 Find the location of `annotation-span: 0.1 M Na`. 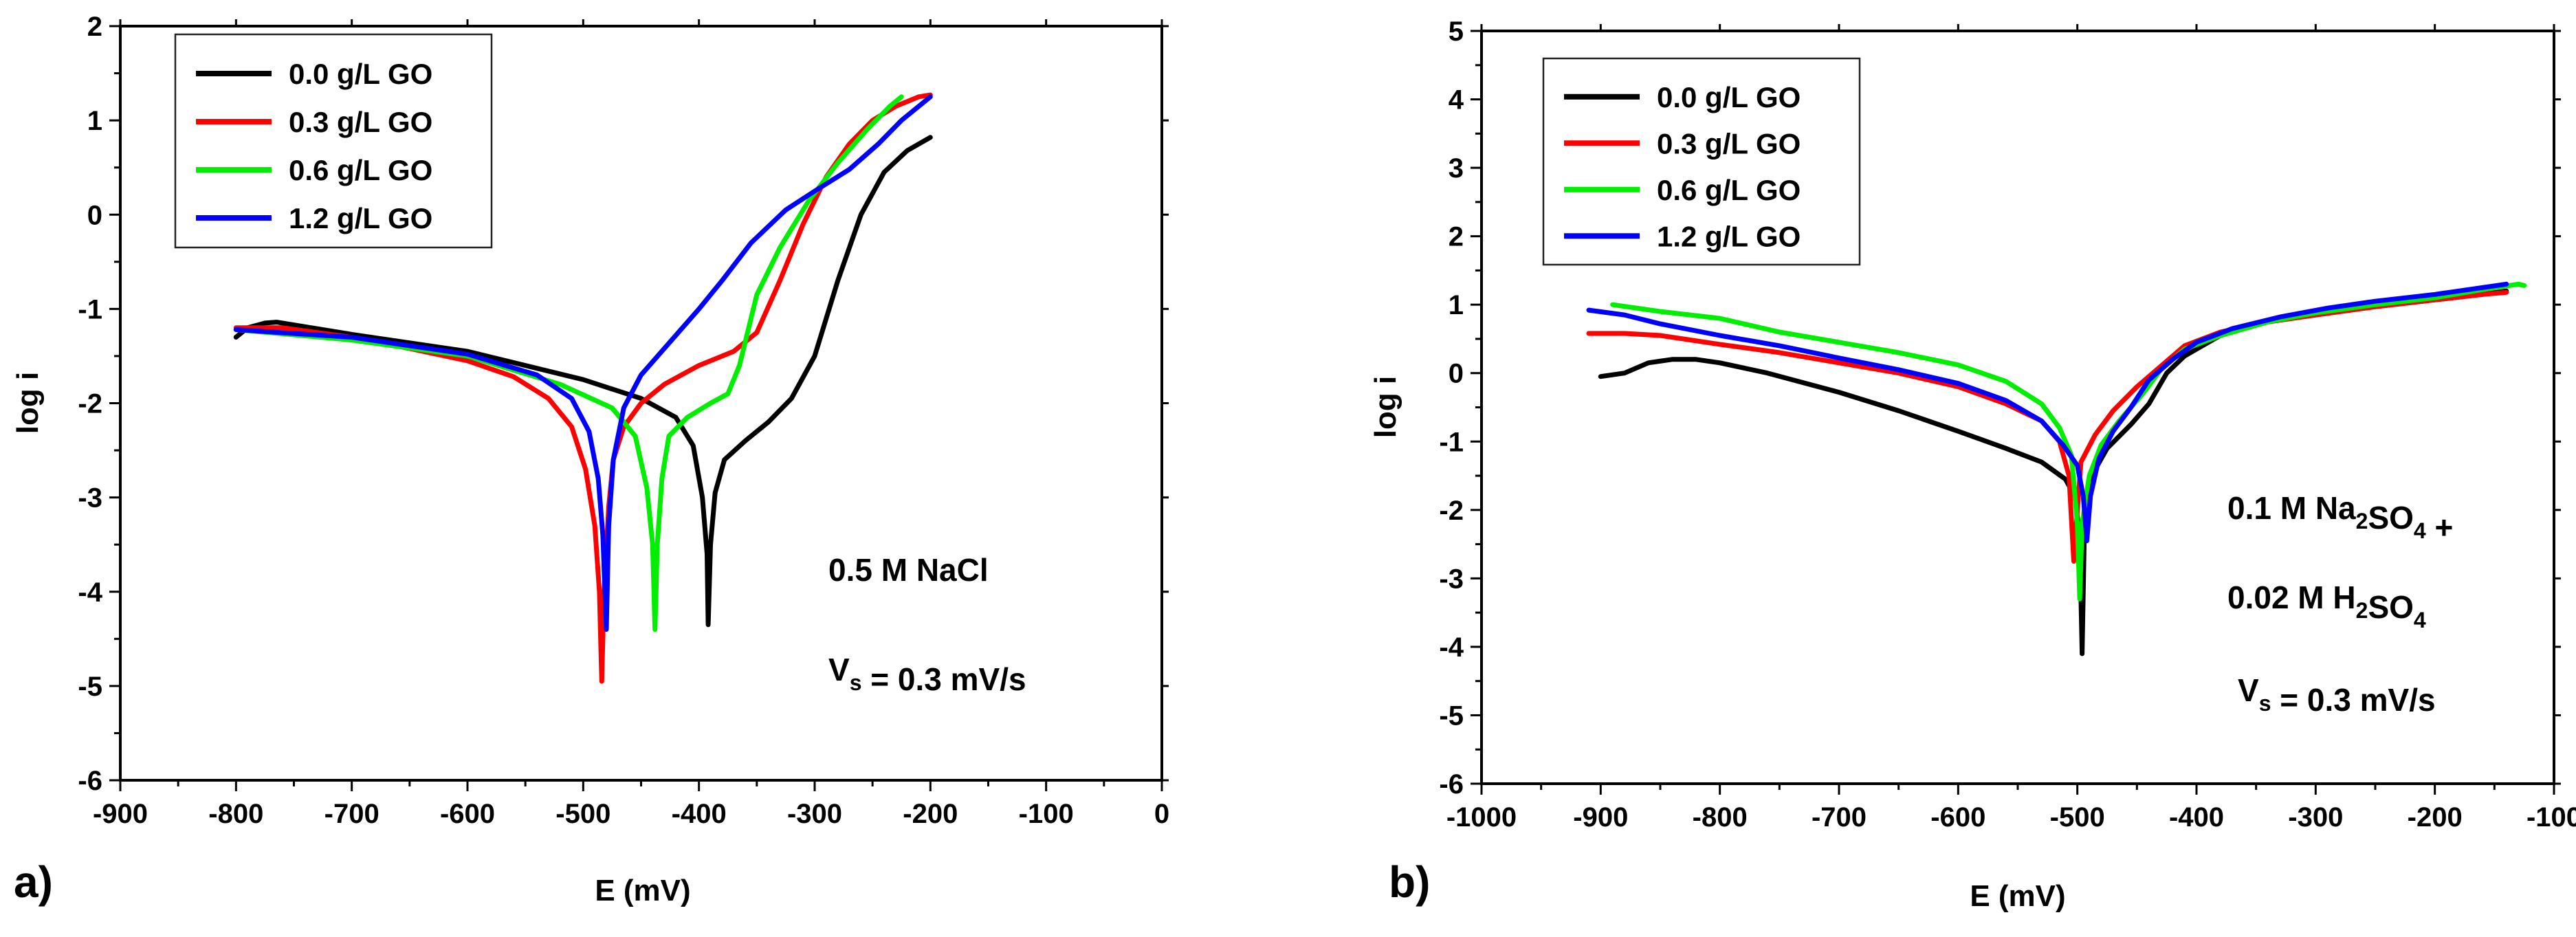

annotation-span: 0.1 M Na is located at coordinates (2291, 508).